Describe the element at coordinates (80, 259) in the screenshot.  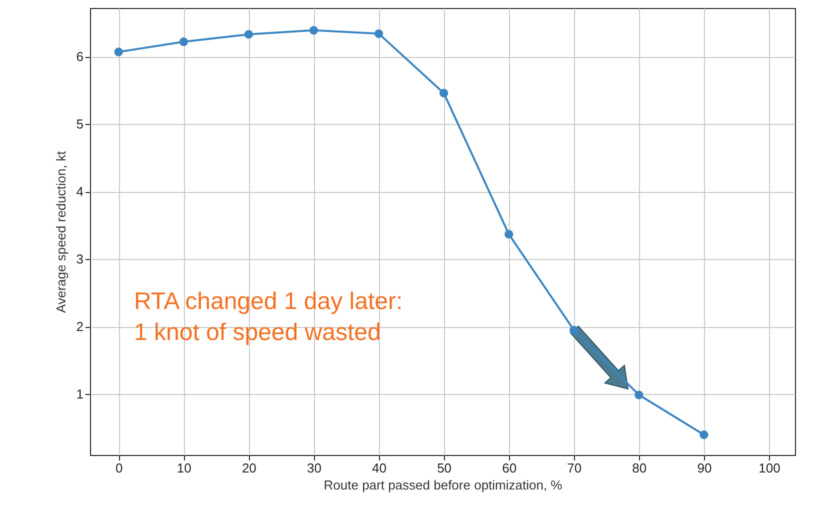
I see `y-tick-label: 3` at that location.